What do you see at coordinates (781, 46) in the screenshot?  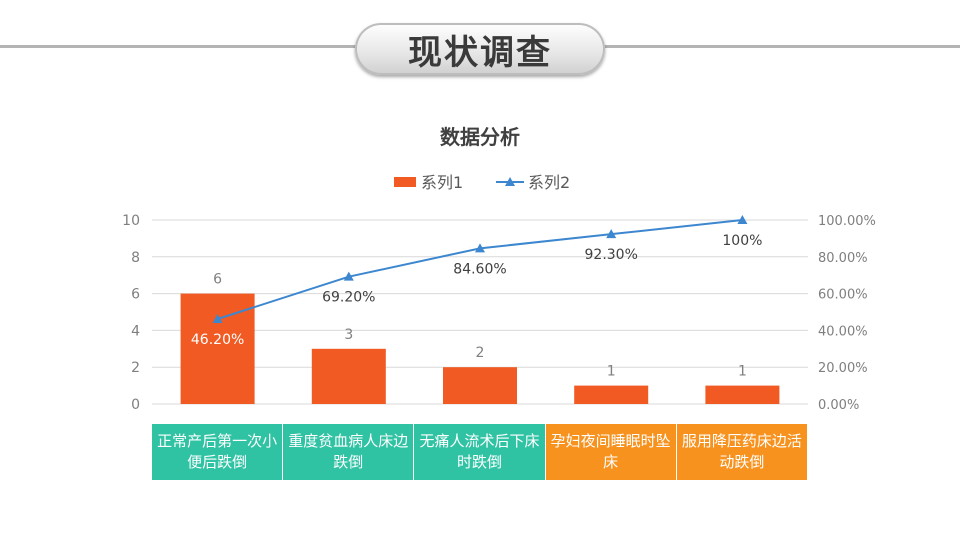 I see `header-rule-right` at bounding box center [781, 46].